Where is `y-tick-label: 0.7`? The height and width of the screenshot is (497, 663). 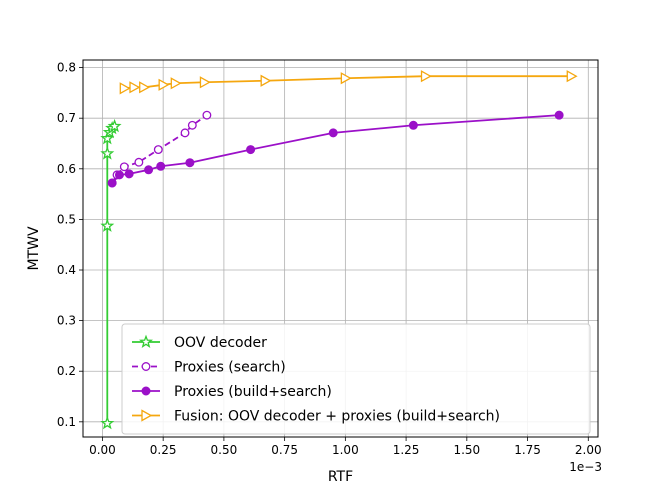
y-tick-label: 0.7 is located at coordinates (66, 118).